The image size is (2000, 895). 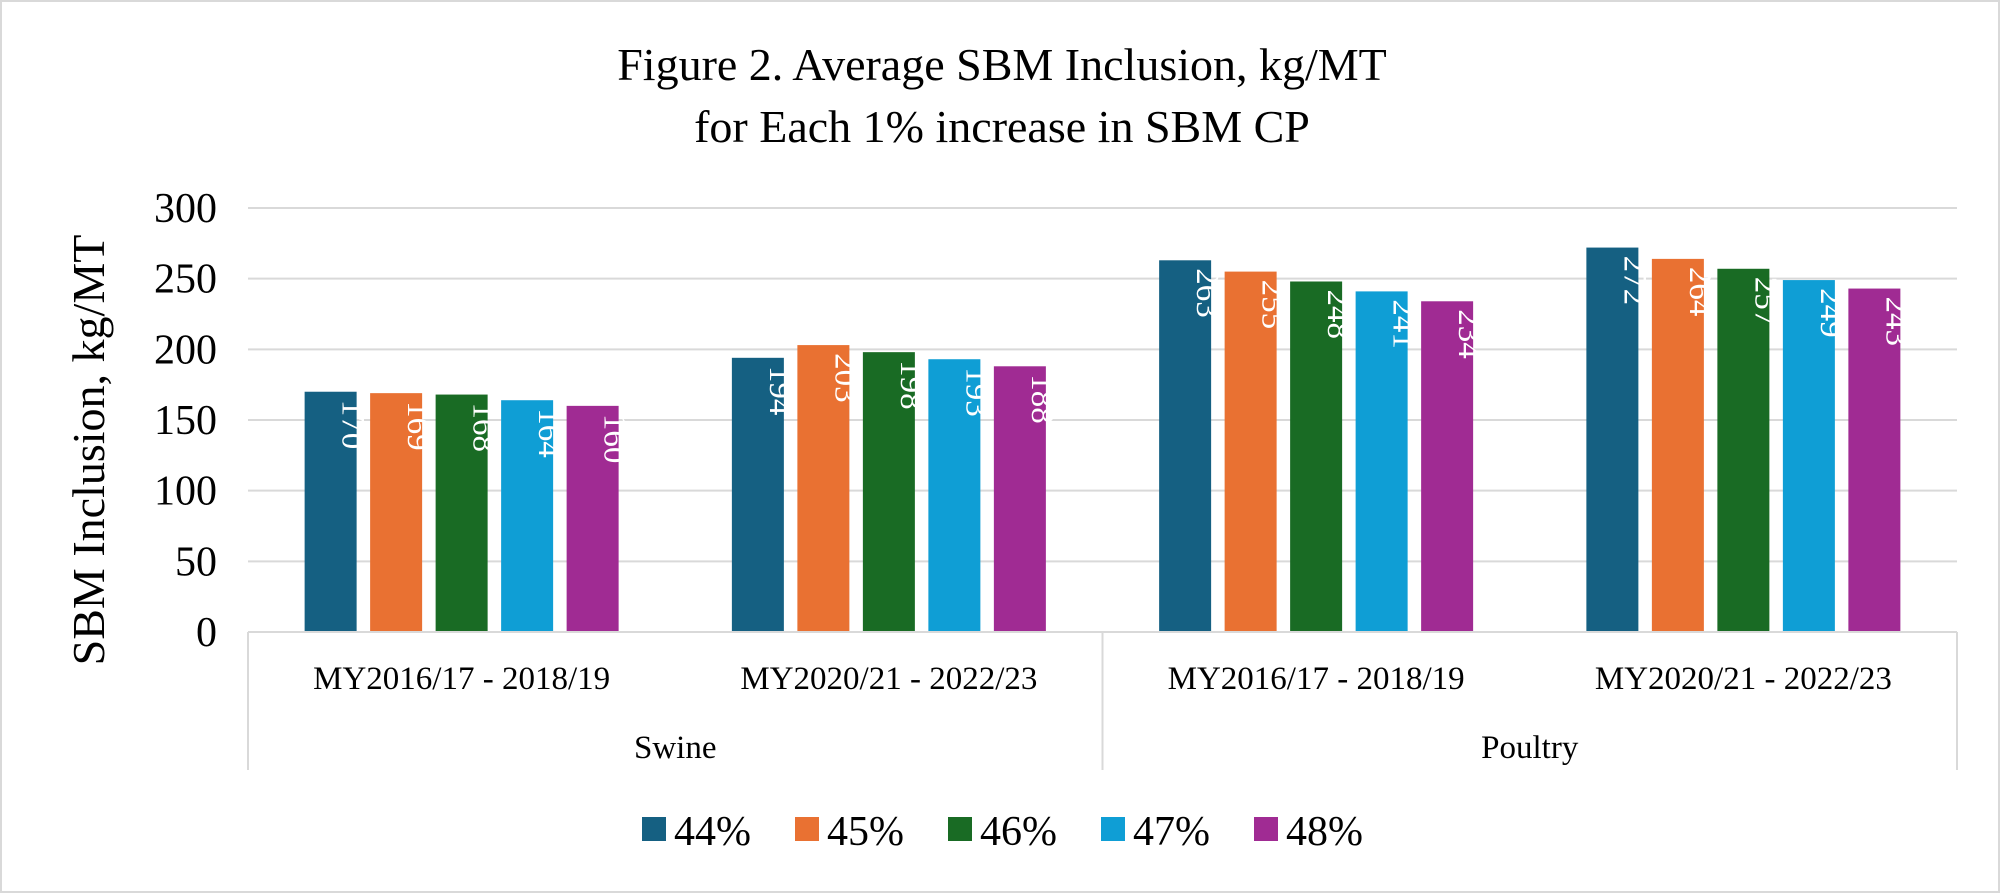 What do you see at coordinates (1530, 748) in the screenshot?
I see `group-label: Poultry` at bounding box center [1530, 748].